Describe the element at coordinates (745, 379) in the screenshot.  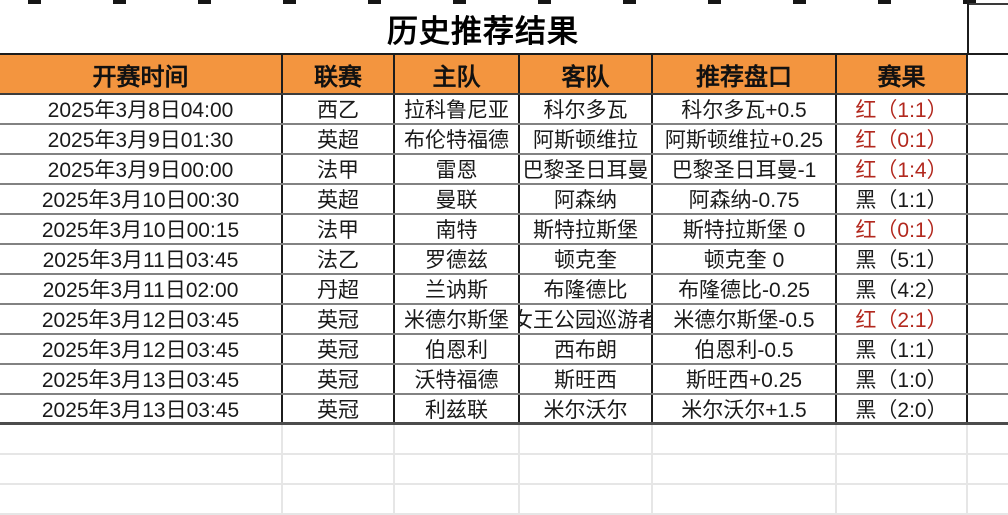
I see `cell-handicap: 斯旺西+0.25` at that location.